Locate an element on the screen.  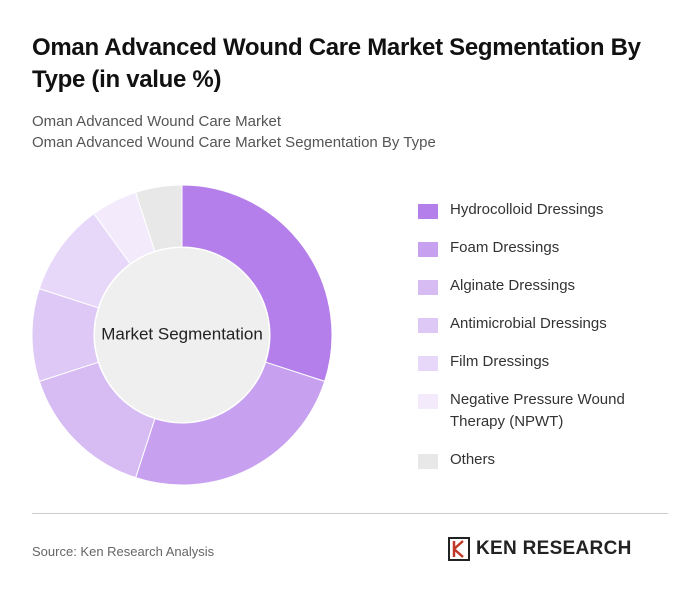
legend-label: Negative Pressure Wound Therapy (NPWT) is located at coordinates (537, 410).